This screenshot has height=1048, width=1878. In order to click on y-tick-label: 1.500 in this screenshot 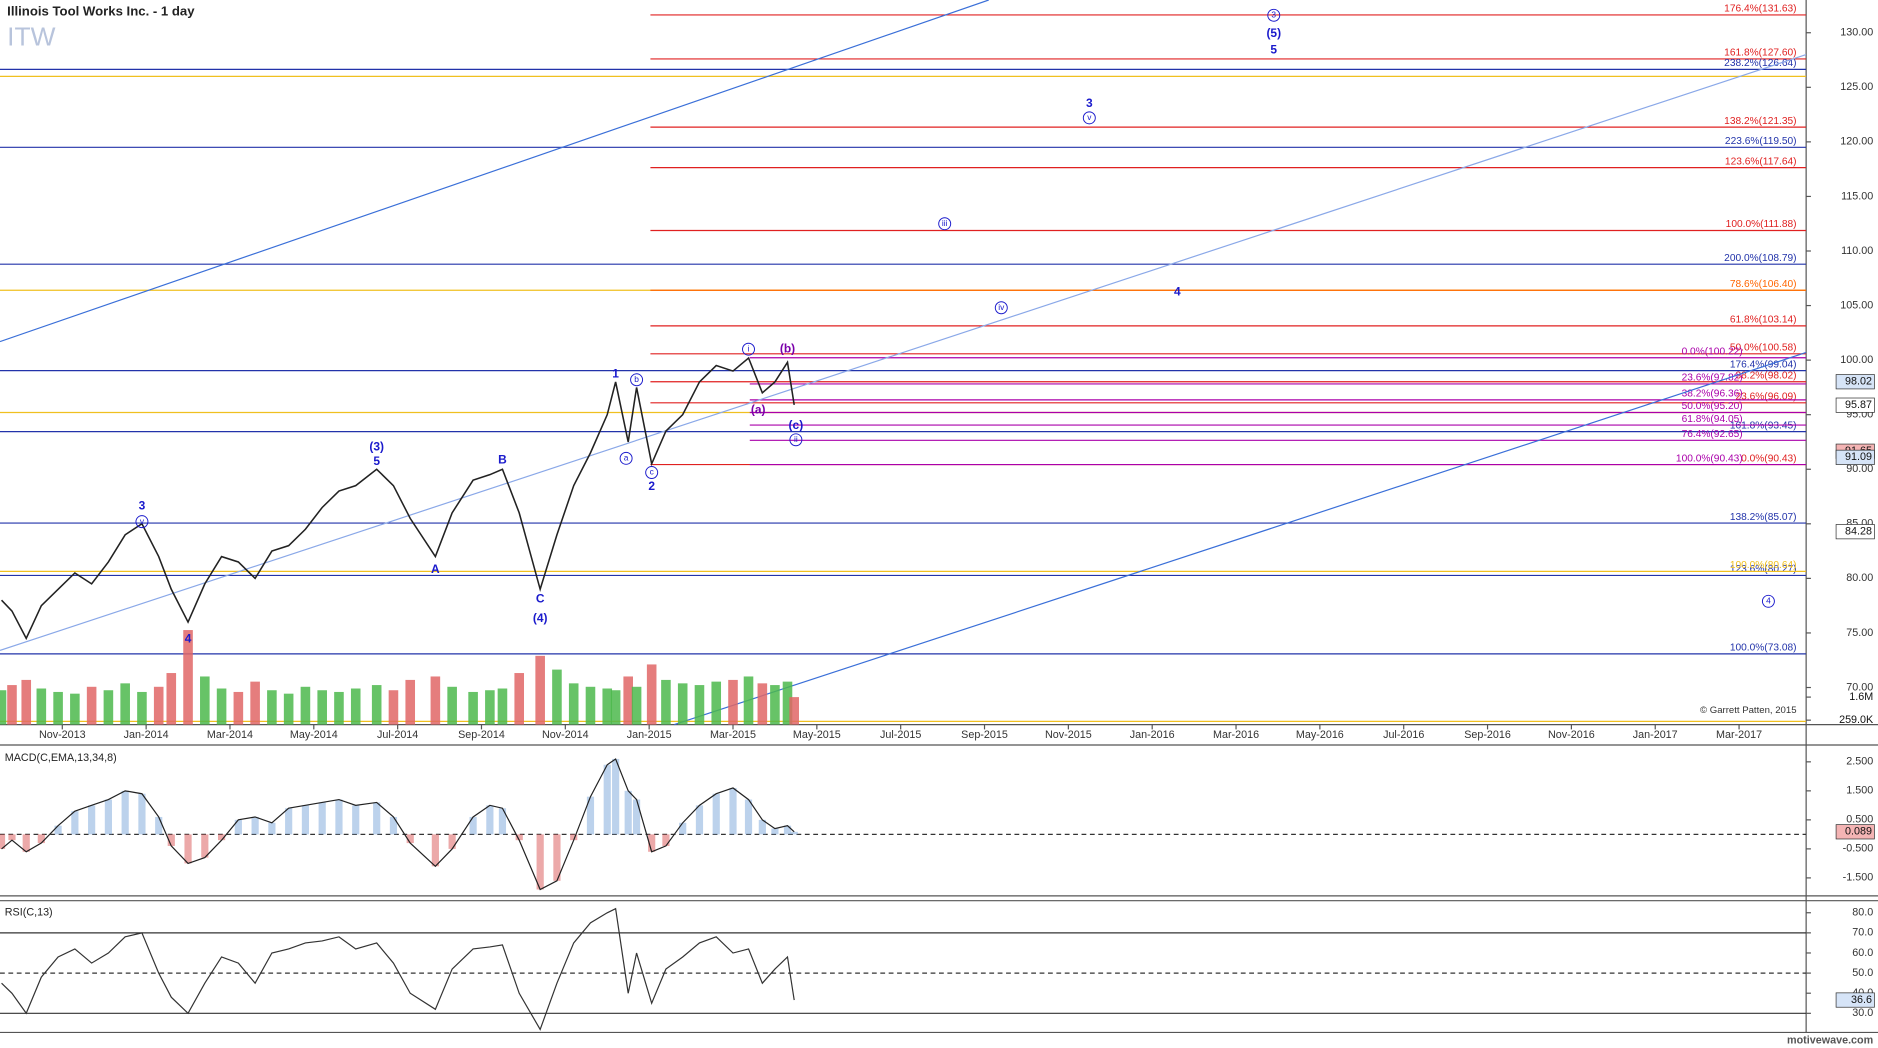, I will do `click(1859, 791)`.